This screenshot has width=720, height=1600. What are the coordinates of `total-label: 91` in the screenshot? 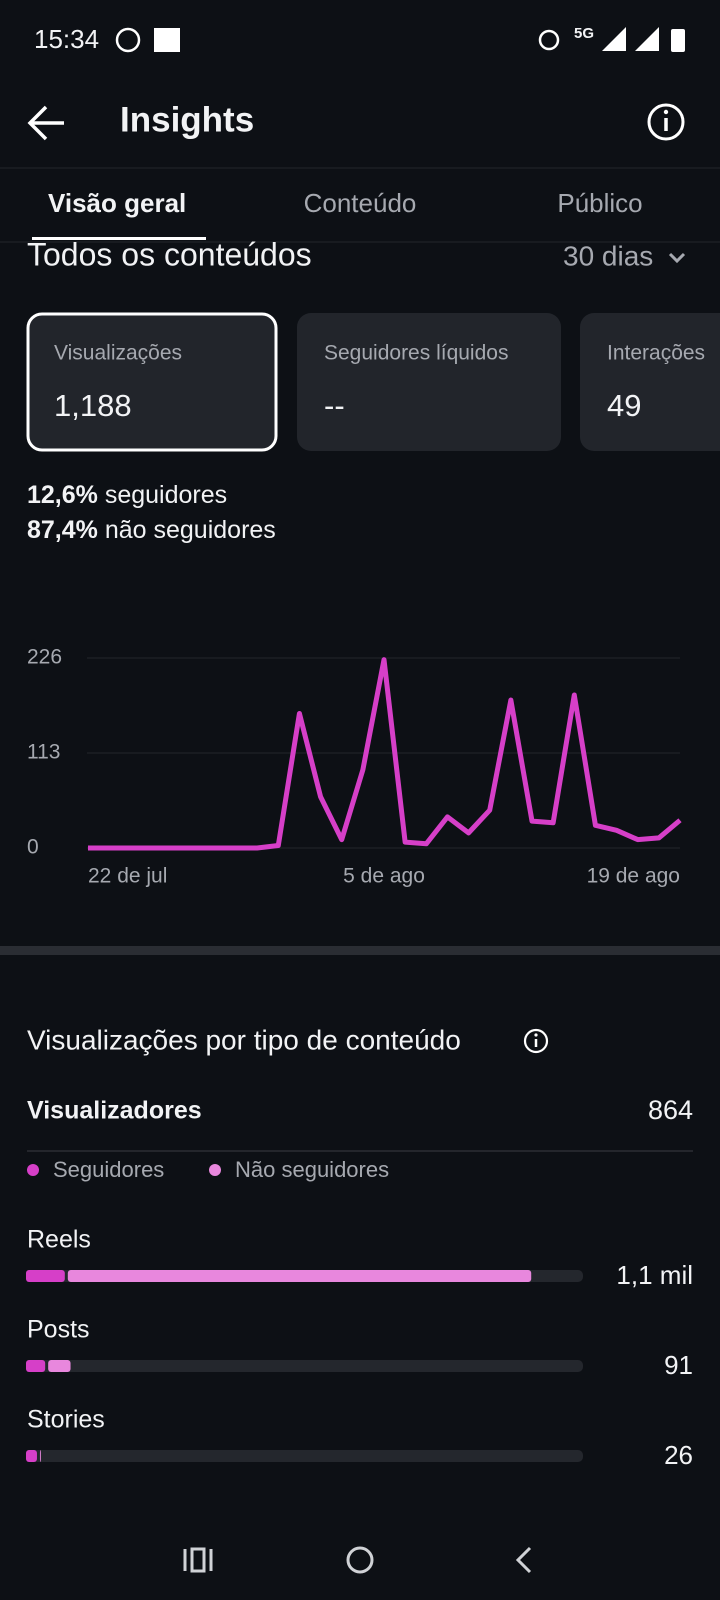 It's located at (678, 1365).